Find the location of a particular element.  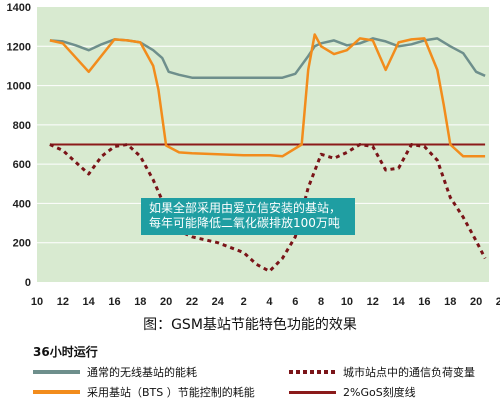

legend-item-bts-saving: 采用基站（BTS ）节能控制的耗能 is located at coordinates (144, 392).